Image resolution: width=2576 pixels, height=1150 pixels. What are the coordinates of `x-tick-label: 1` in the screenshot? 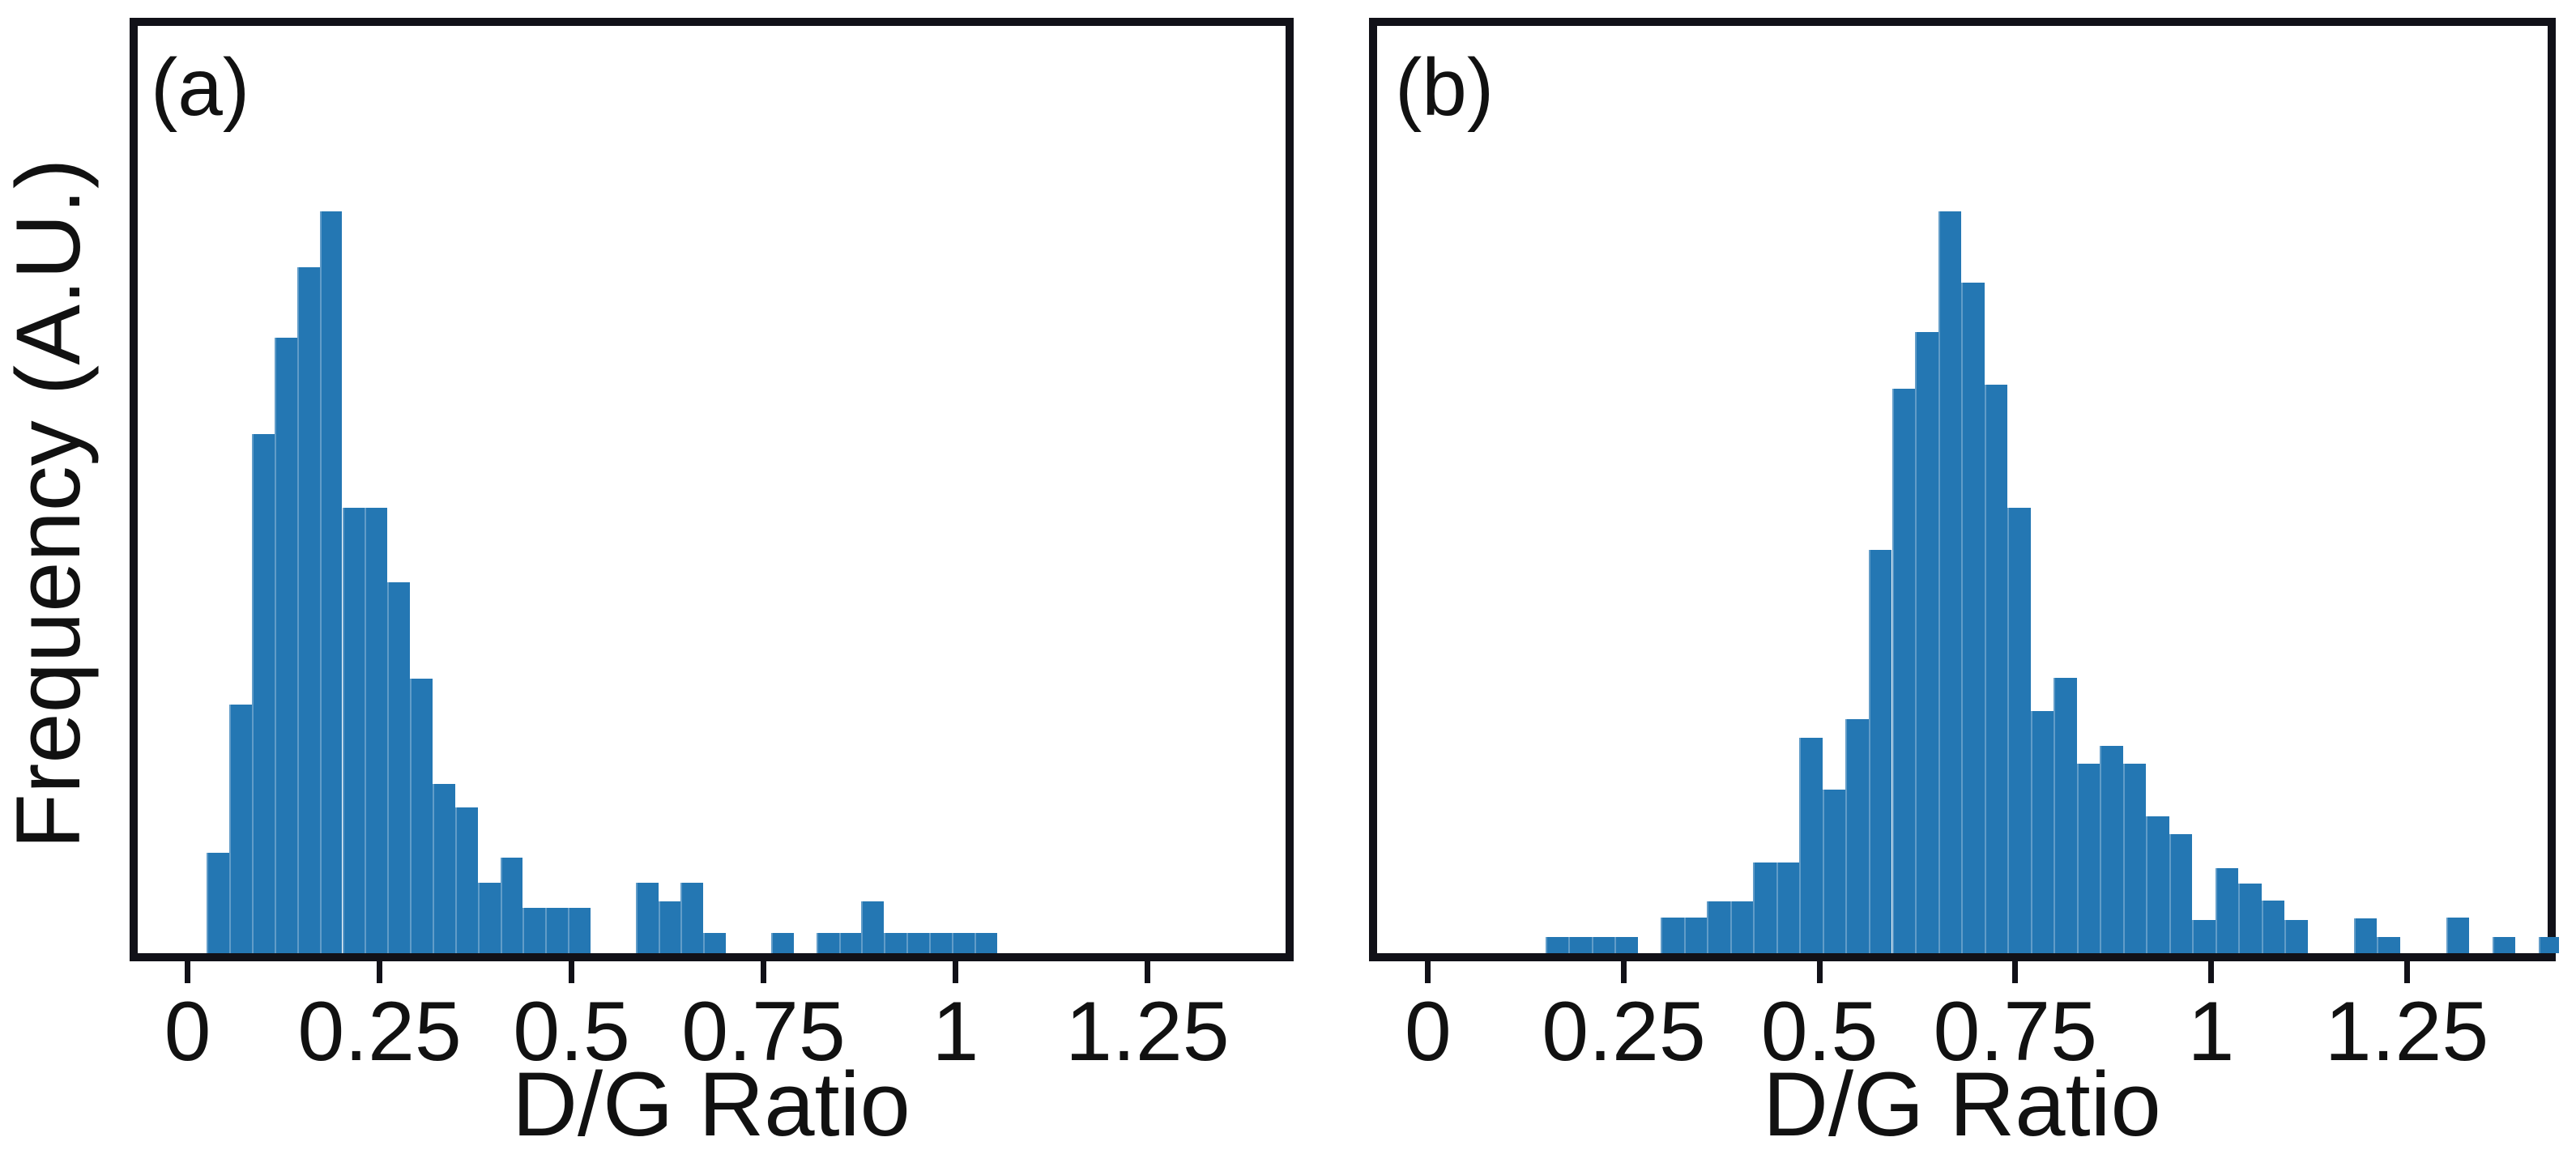 It's located at (2211, 1032).